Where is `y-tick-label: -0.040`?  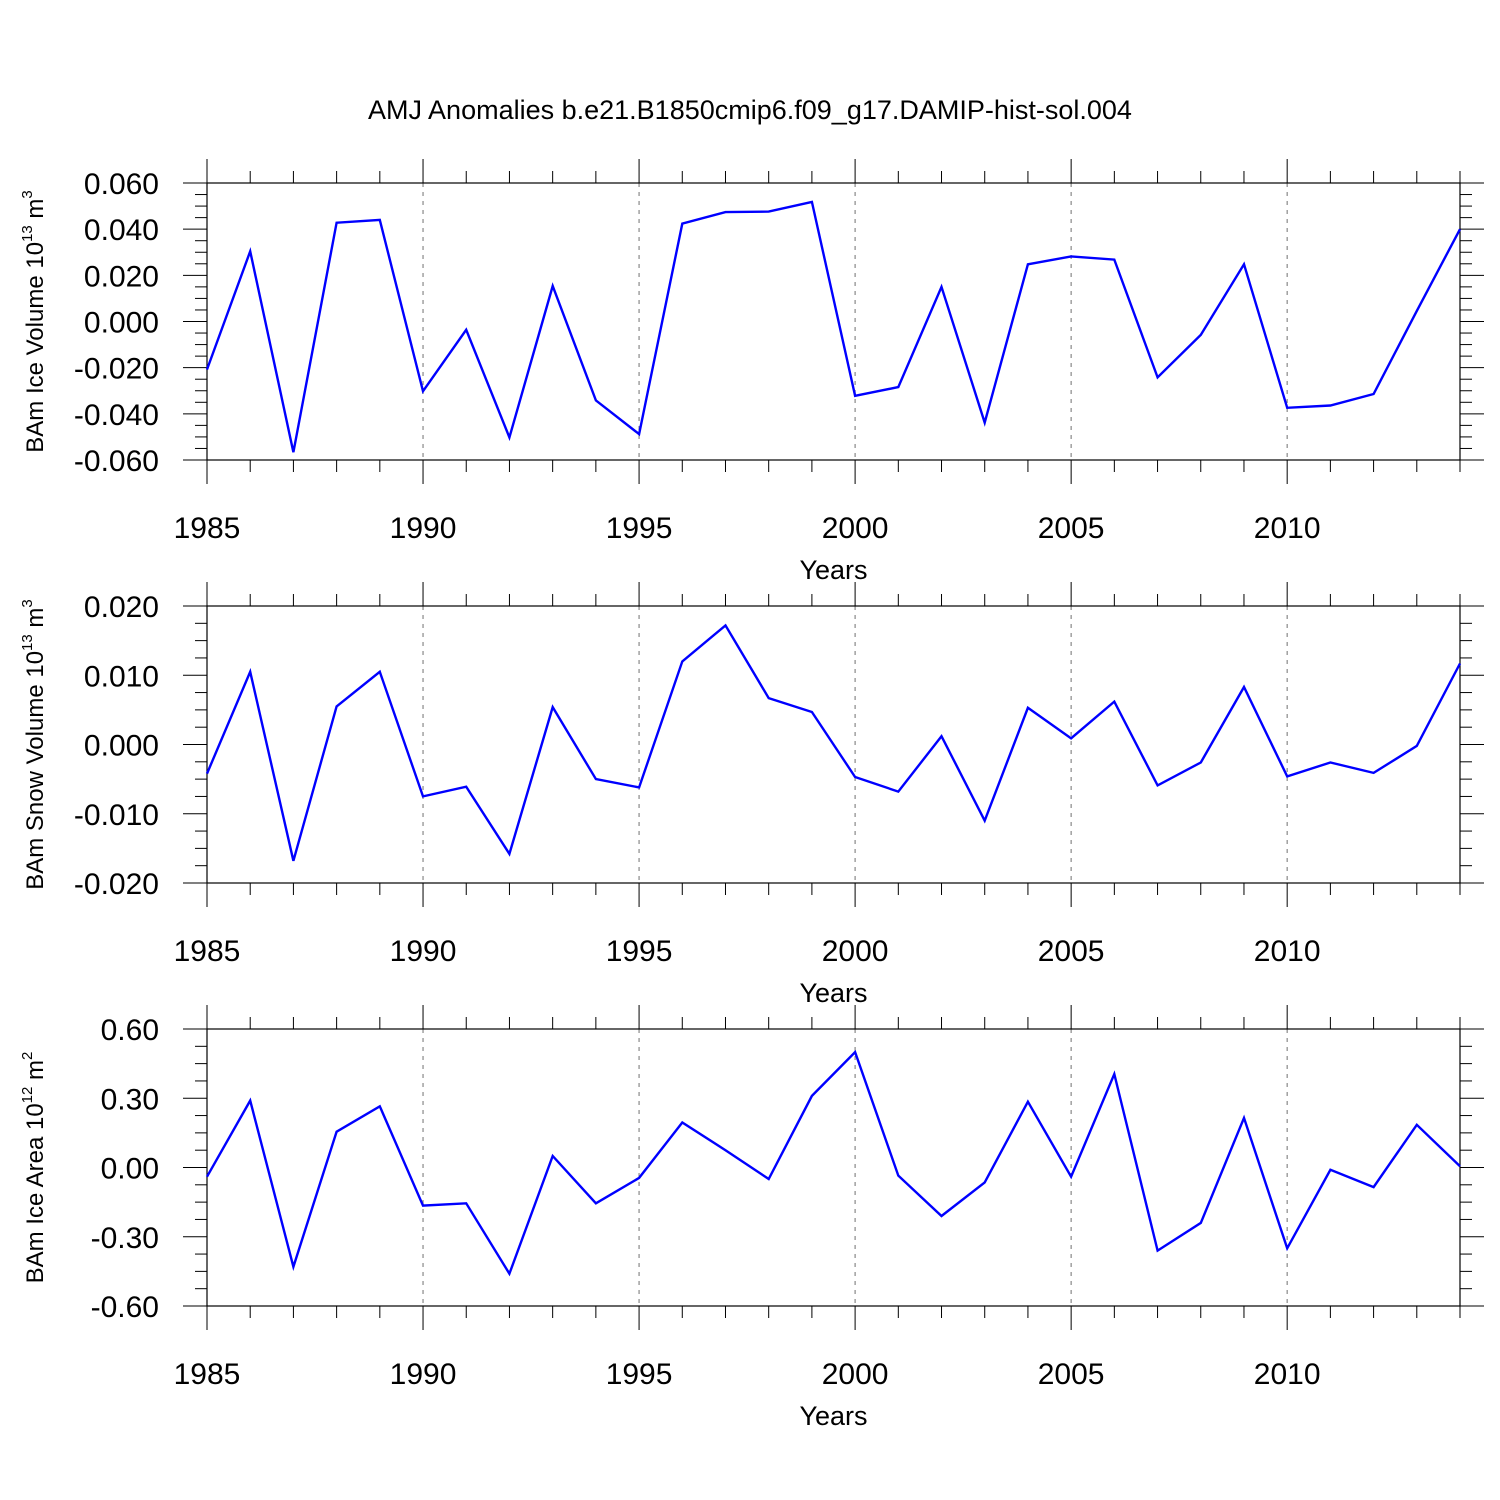
y-tick-label: -0.040 is located at coordinates (116, 415).